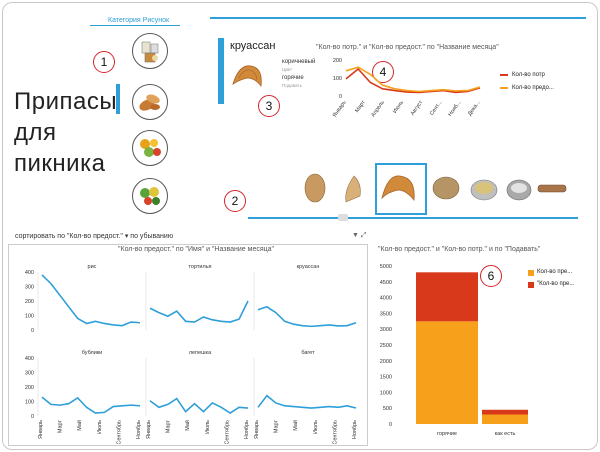 The image size is (600, 452). What do you see at coordinates (35, 132) in the screenshot?
I see `title-line-2: для` at bounding box center [35, 132].